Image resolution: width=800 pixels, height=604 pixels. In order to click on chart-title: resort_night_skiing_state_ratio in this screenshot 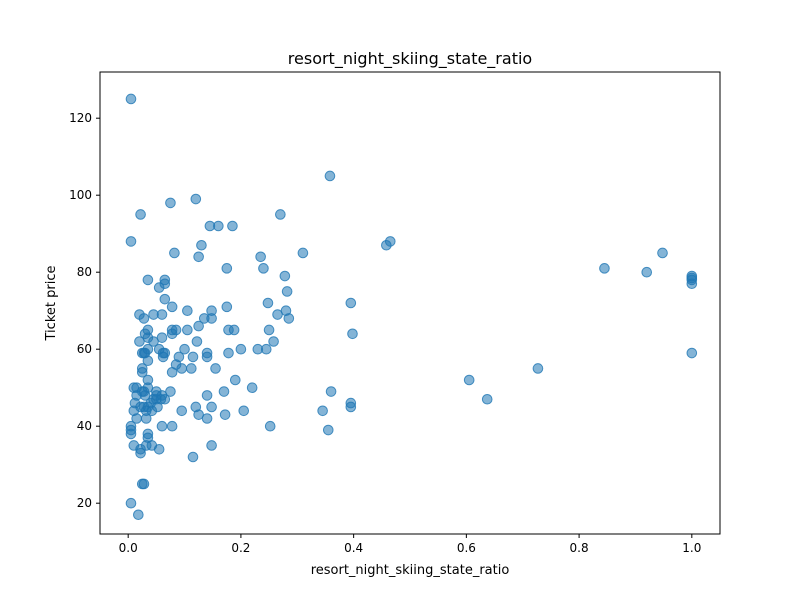, I will do `click(410, 59)`.